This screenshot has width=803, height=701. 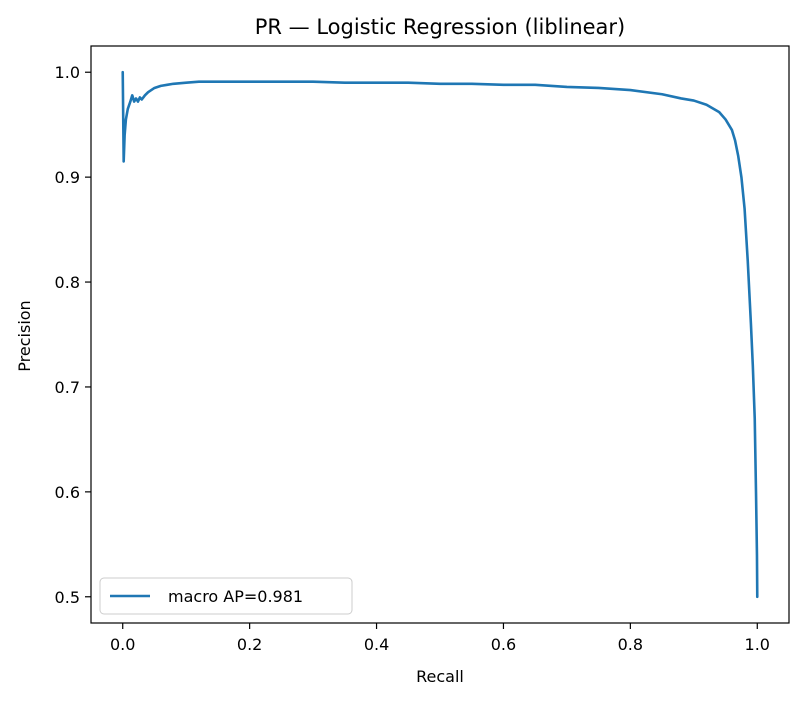 I want to click on x-axis-label: Recall, so click(x=440, y=676).